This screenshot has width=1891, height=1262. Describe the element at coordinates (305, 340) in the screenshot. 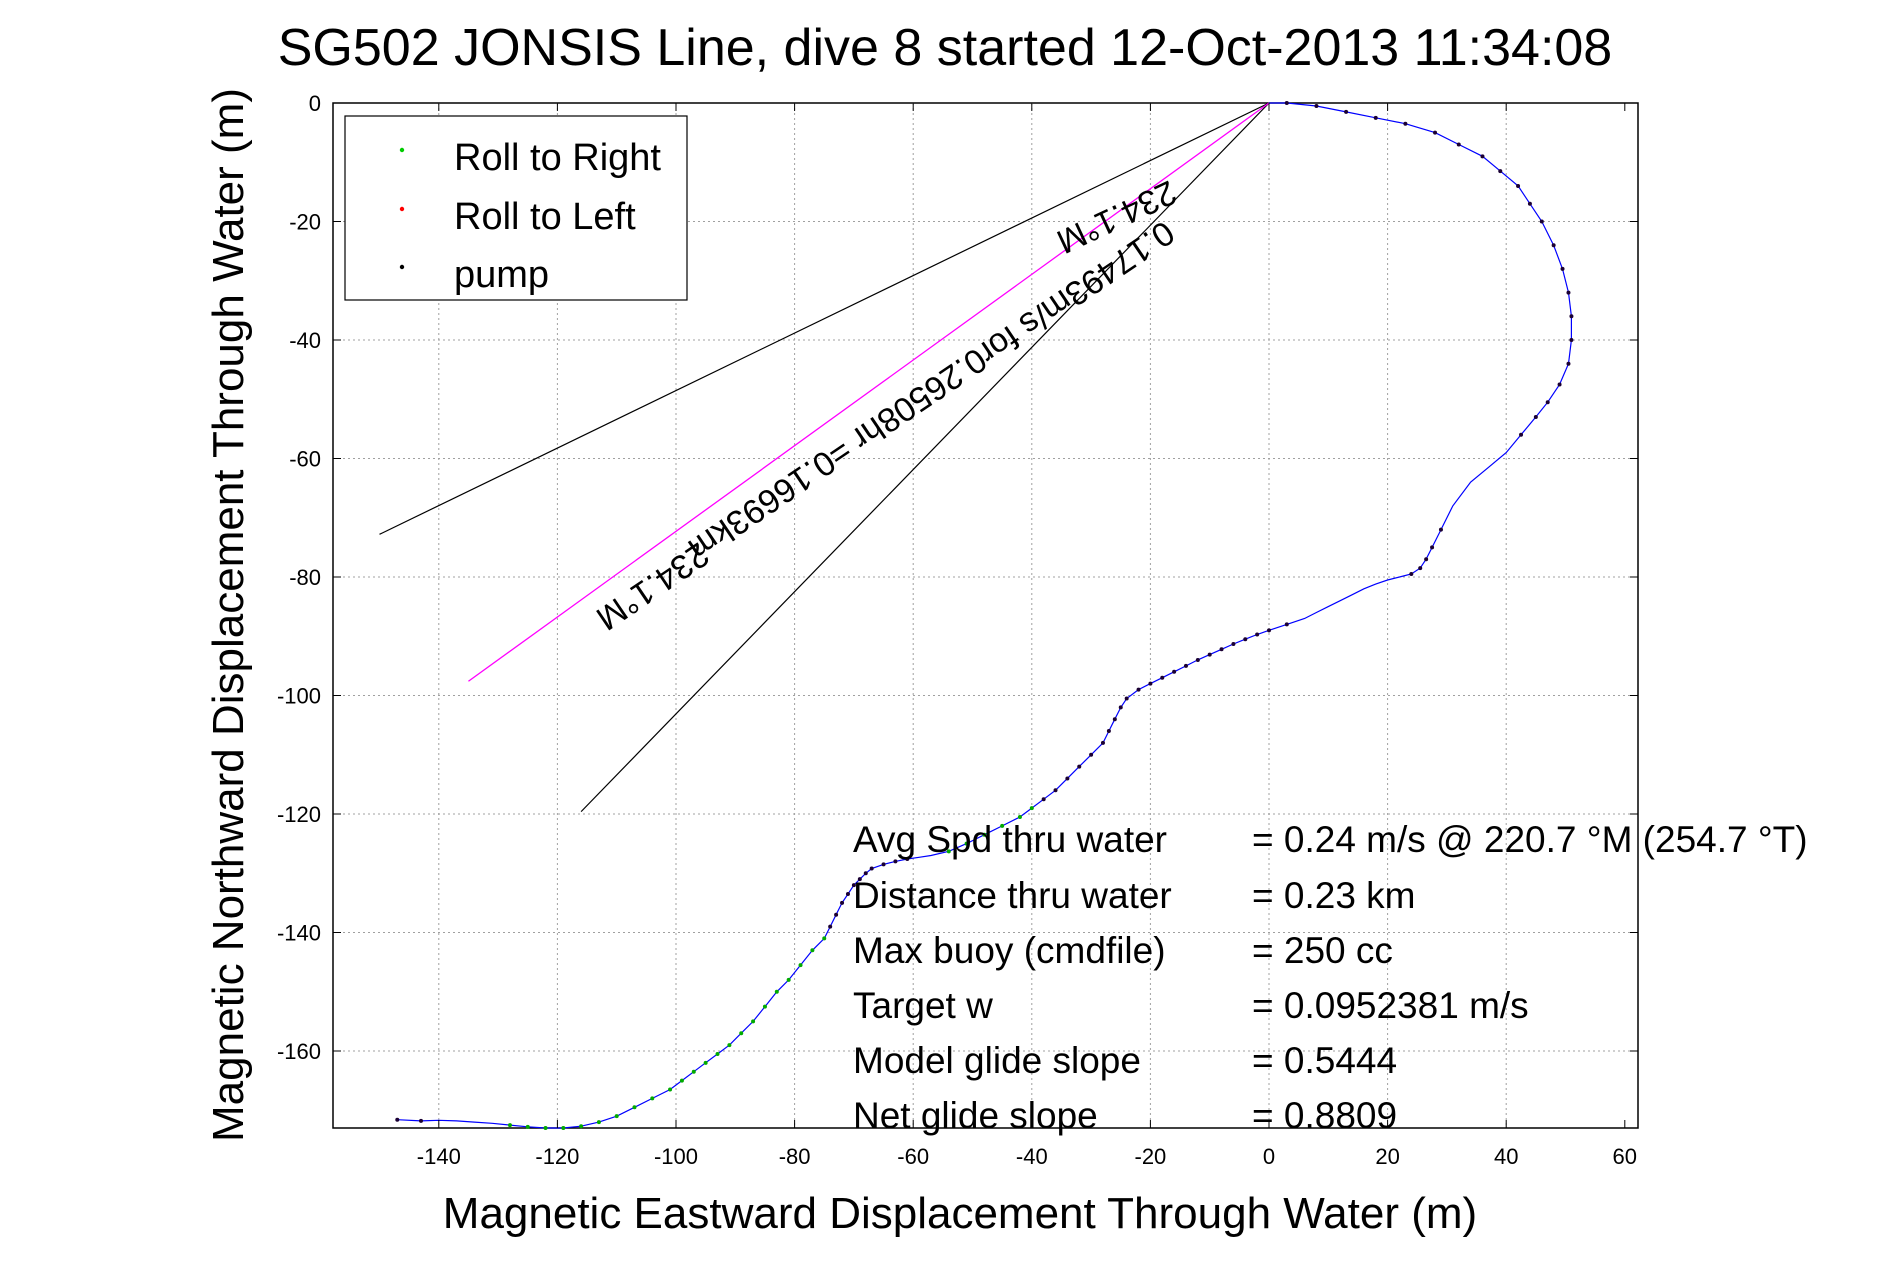

I see `y-tick-label: -40` at that location.